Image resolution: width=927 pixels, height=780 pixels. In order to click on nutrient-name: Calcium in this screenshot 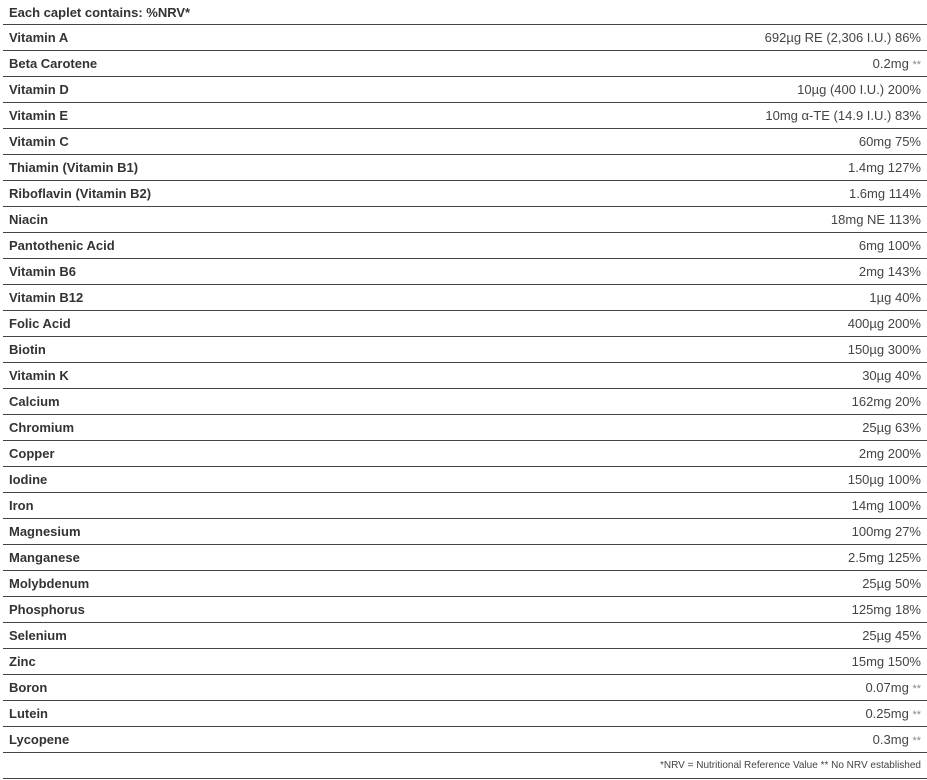, I will do `click(224, 401)`.